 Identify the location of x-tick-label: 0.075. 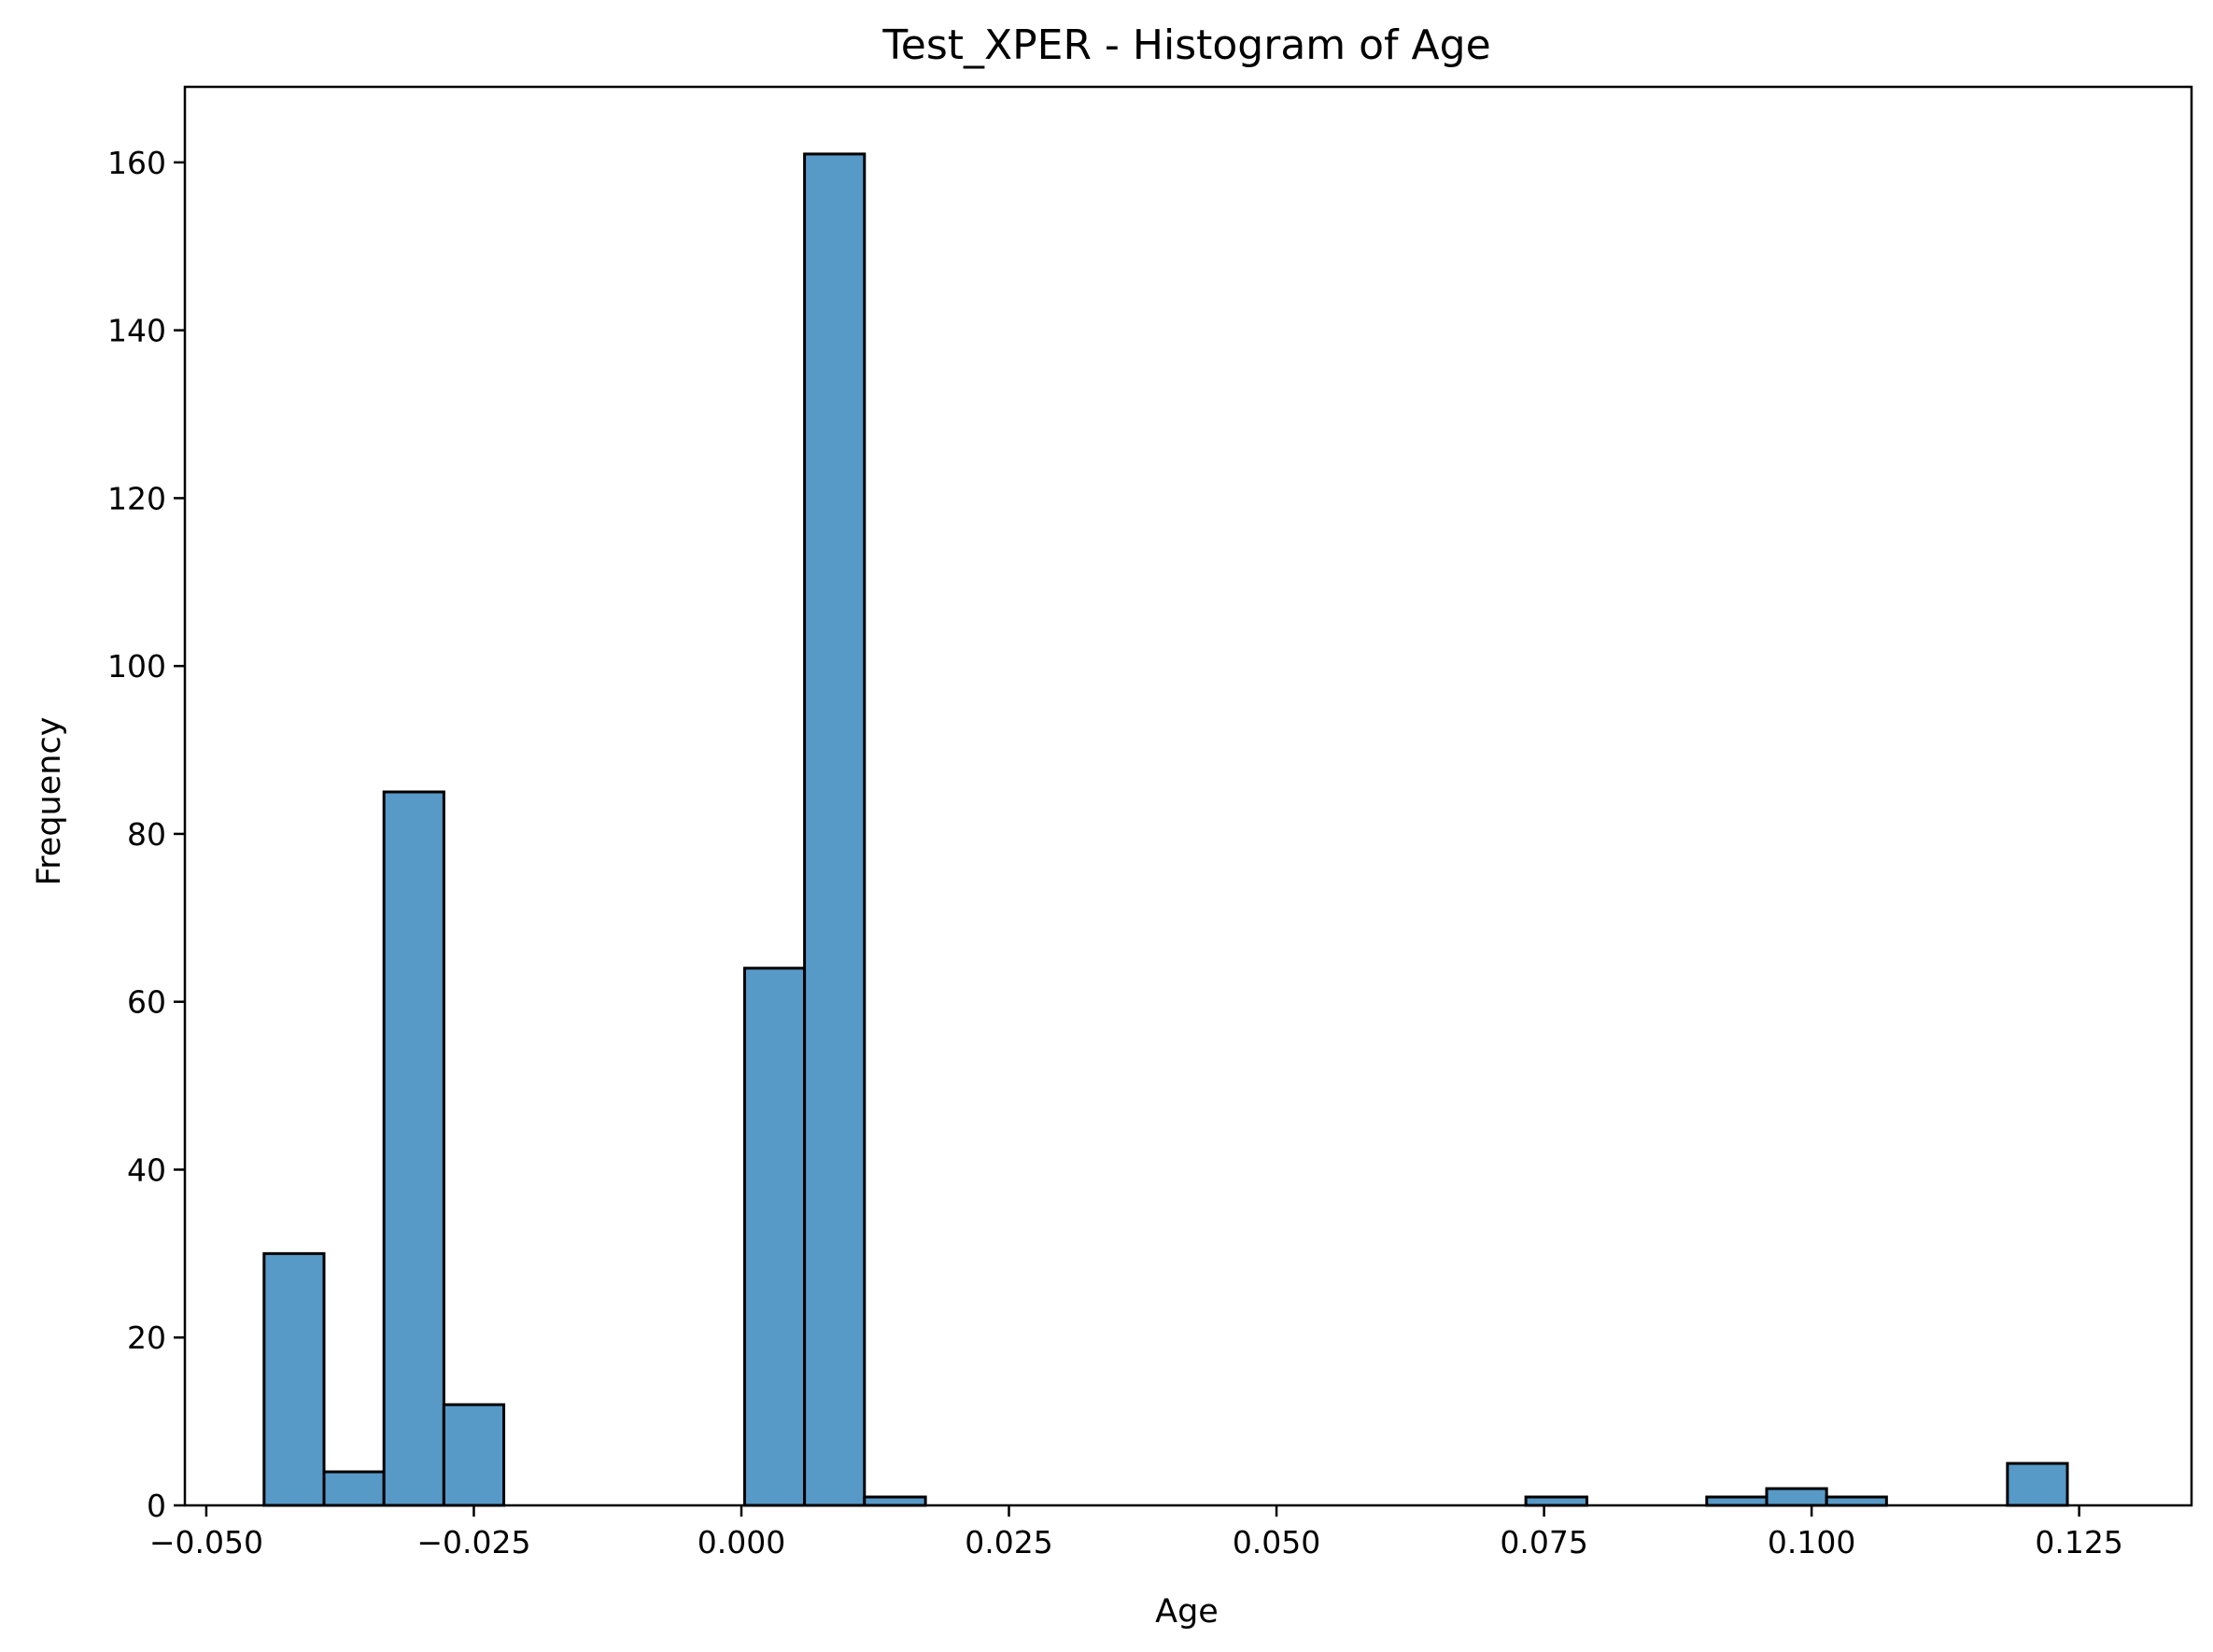
(1544, 1542).